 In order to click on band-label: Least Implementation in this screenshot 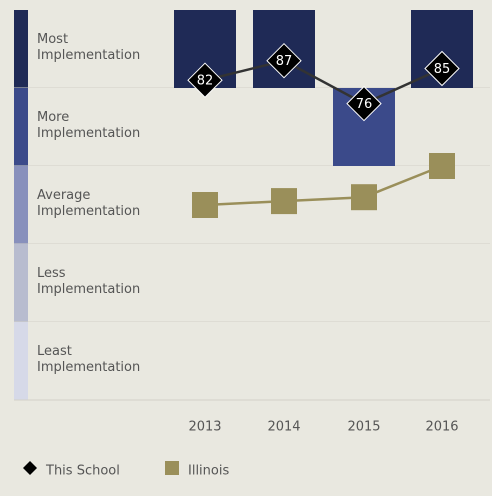, I will do `click(89, 359)`.